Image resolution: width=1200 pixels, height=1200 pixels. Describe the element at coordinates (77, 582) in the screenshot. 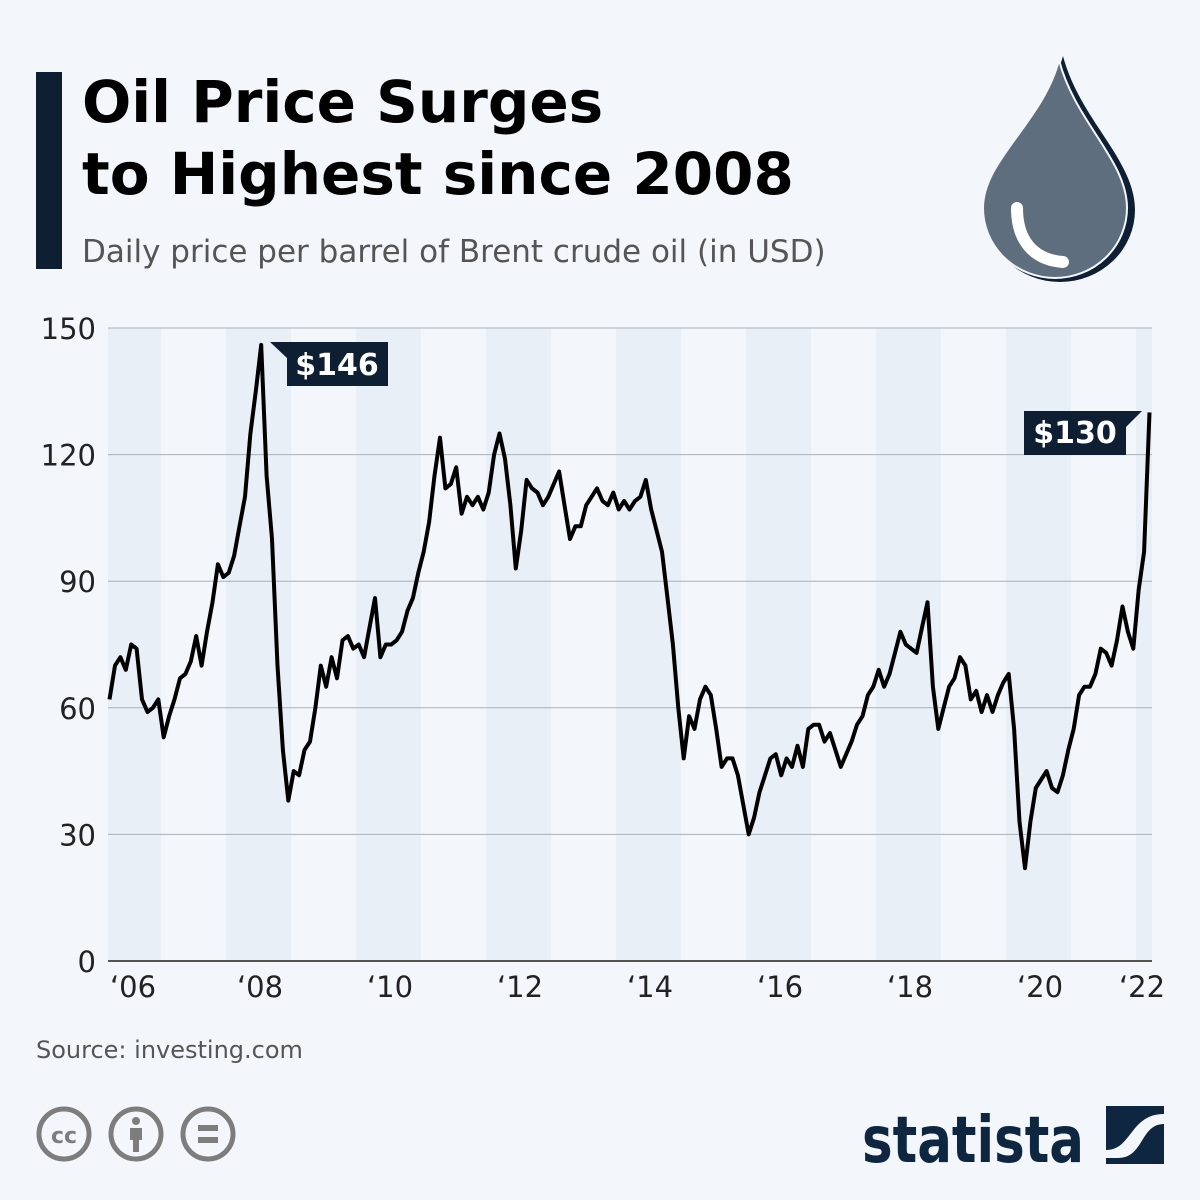

I see `y-tick-label: 90` at that location.